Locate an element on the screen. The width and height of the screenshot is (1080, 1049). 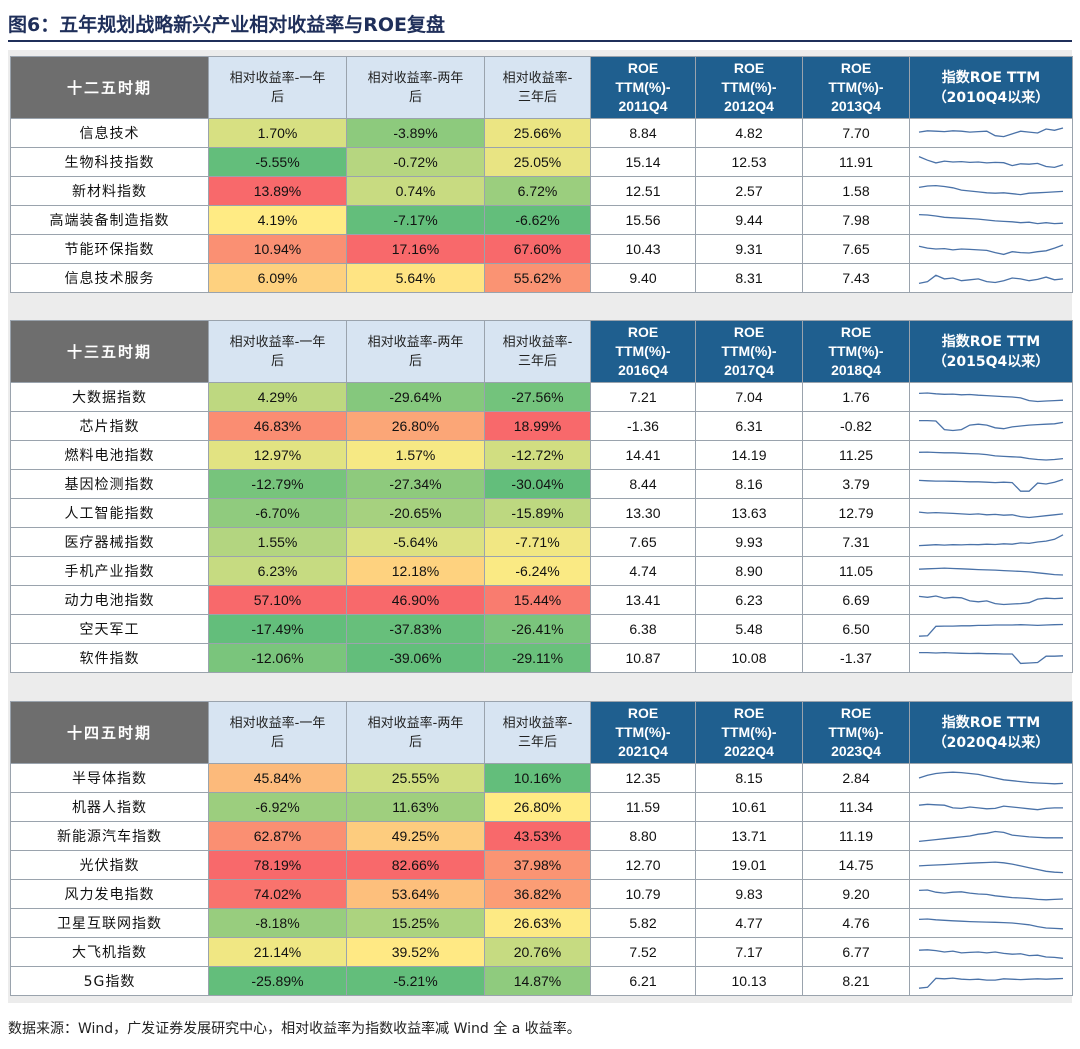
roe-cell: 7.17 is located at coordinates (749, 952).